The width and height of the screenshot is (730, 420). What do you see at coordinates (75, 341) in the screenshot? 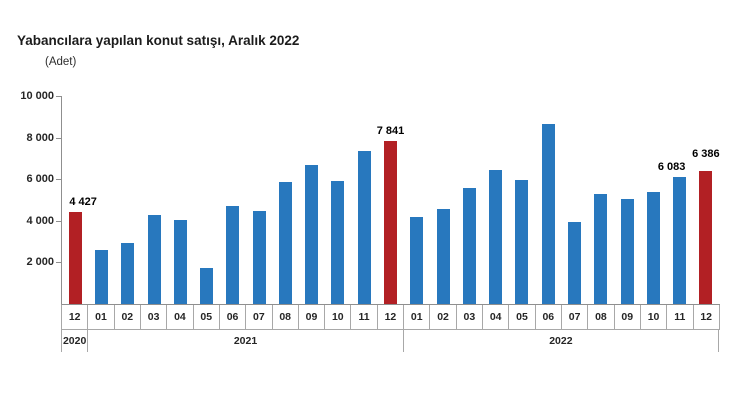
I see `x-axis-year-label-2020: 2020` at bounding box center [75, 341].